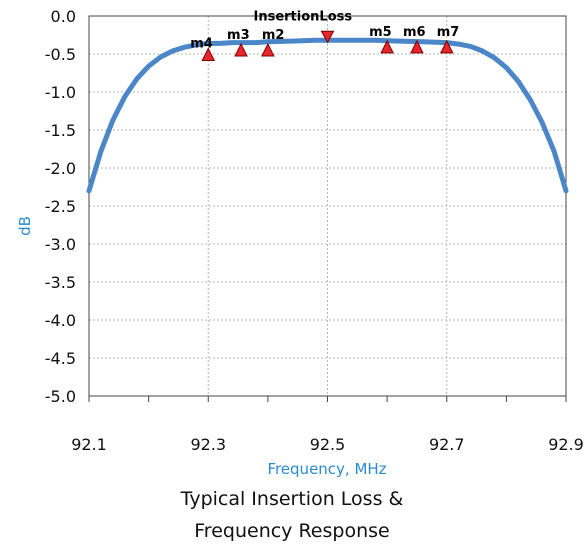  What do you see at coordinates (326, 469) in the screenshot?
I see `x-axis-label: Frequency, MHz` at bounding box center [326, 469].